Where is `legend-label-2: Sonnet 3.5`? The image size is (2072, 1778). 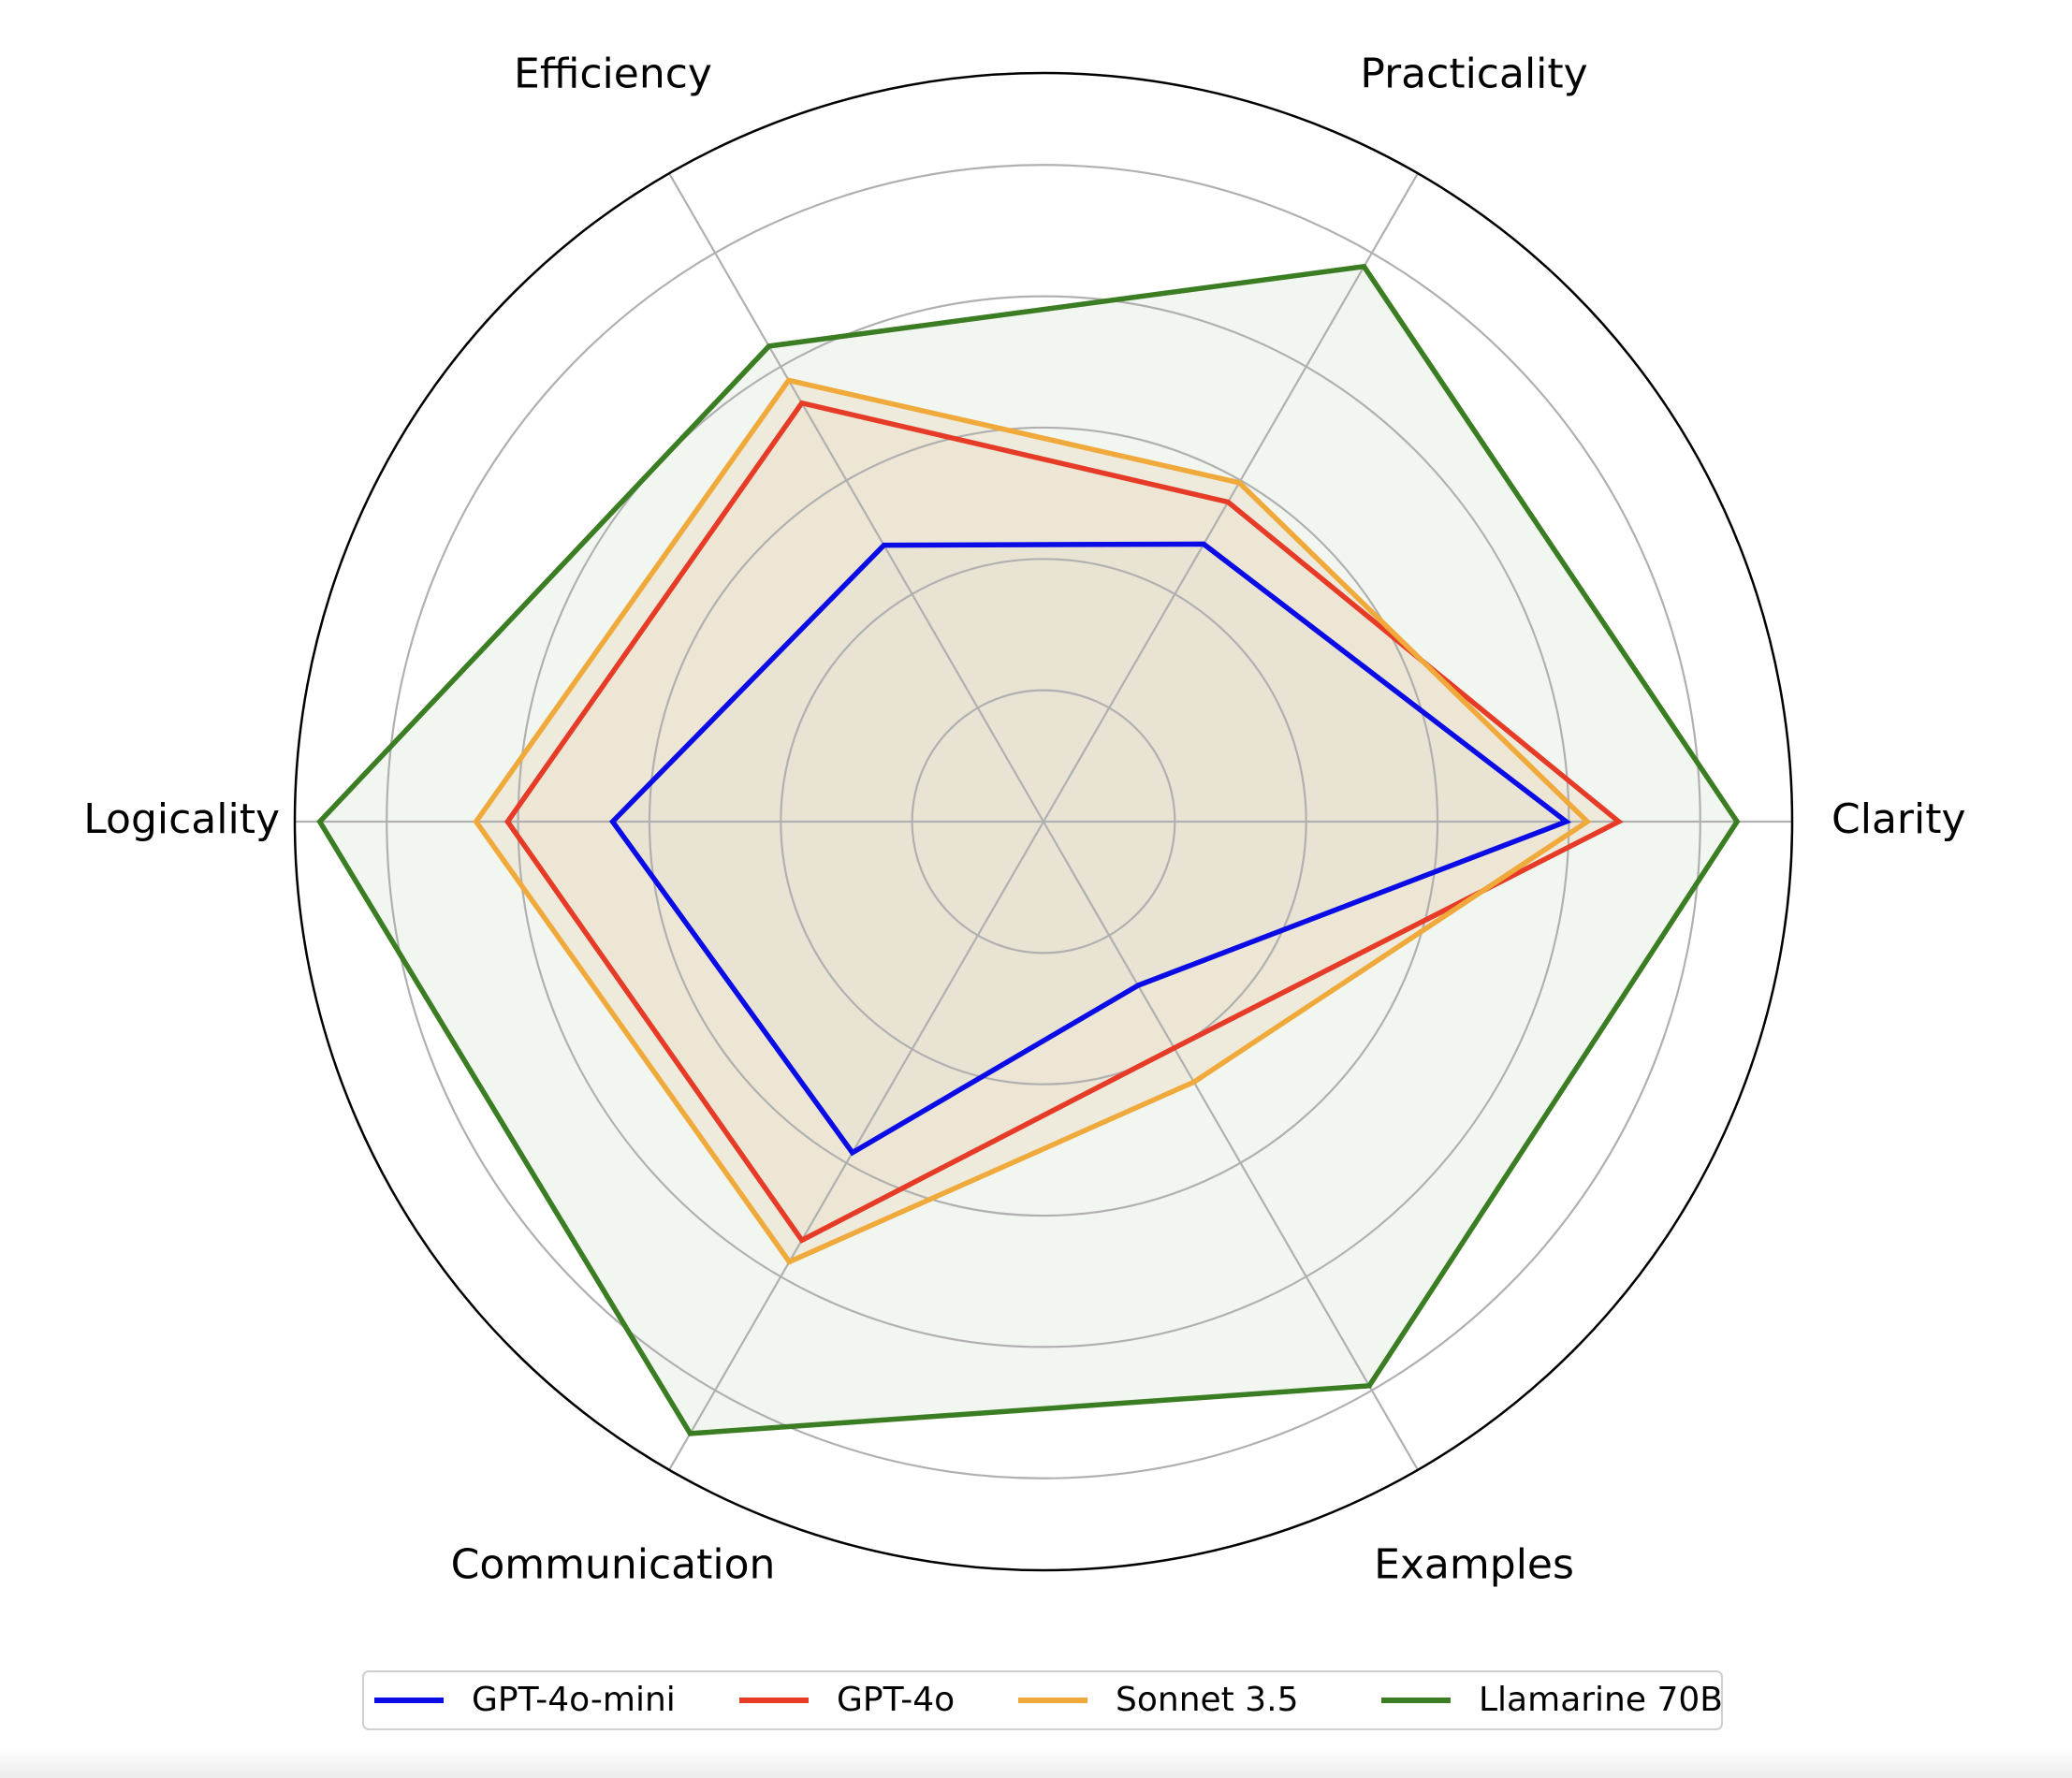
legend-label-2: Sonnet 3.5 is located at coordinates (1207, 1700).